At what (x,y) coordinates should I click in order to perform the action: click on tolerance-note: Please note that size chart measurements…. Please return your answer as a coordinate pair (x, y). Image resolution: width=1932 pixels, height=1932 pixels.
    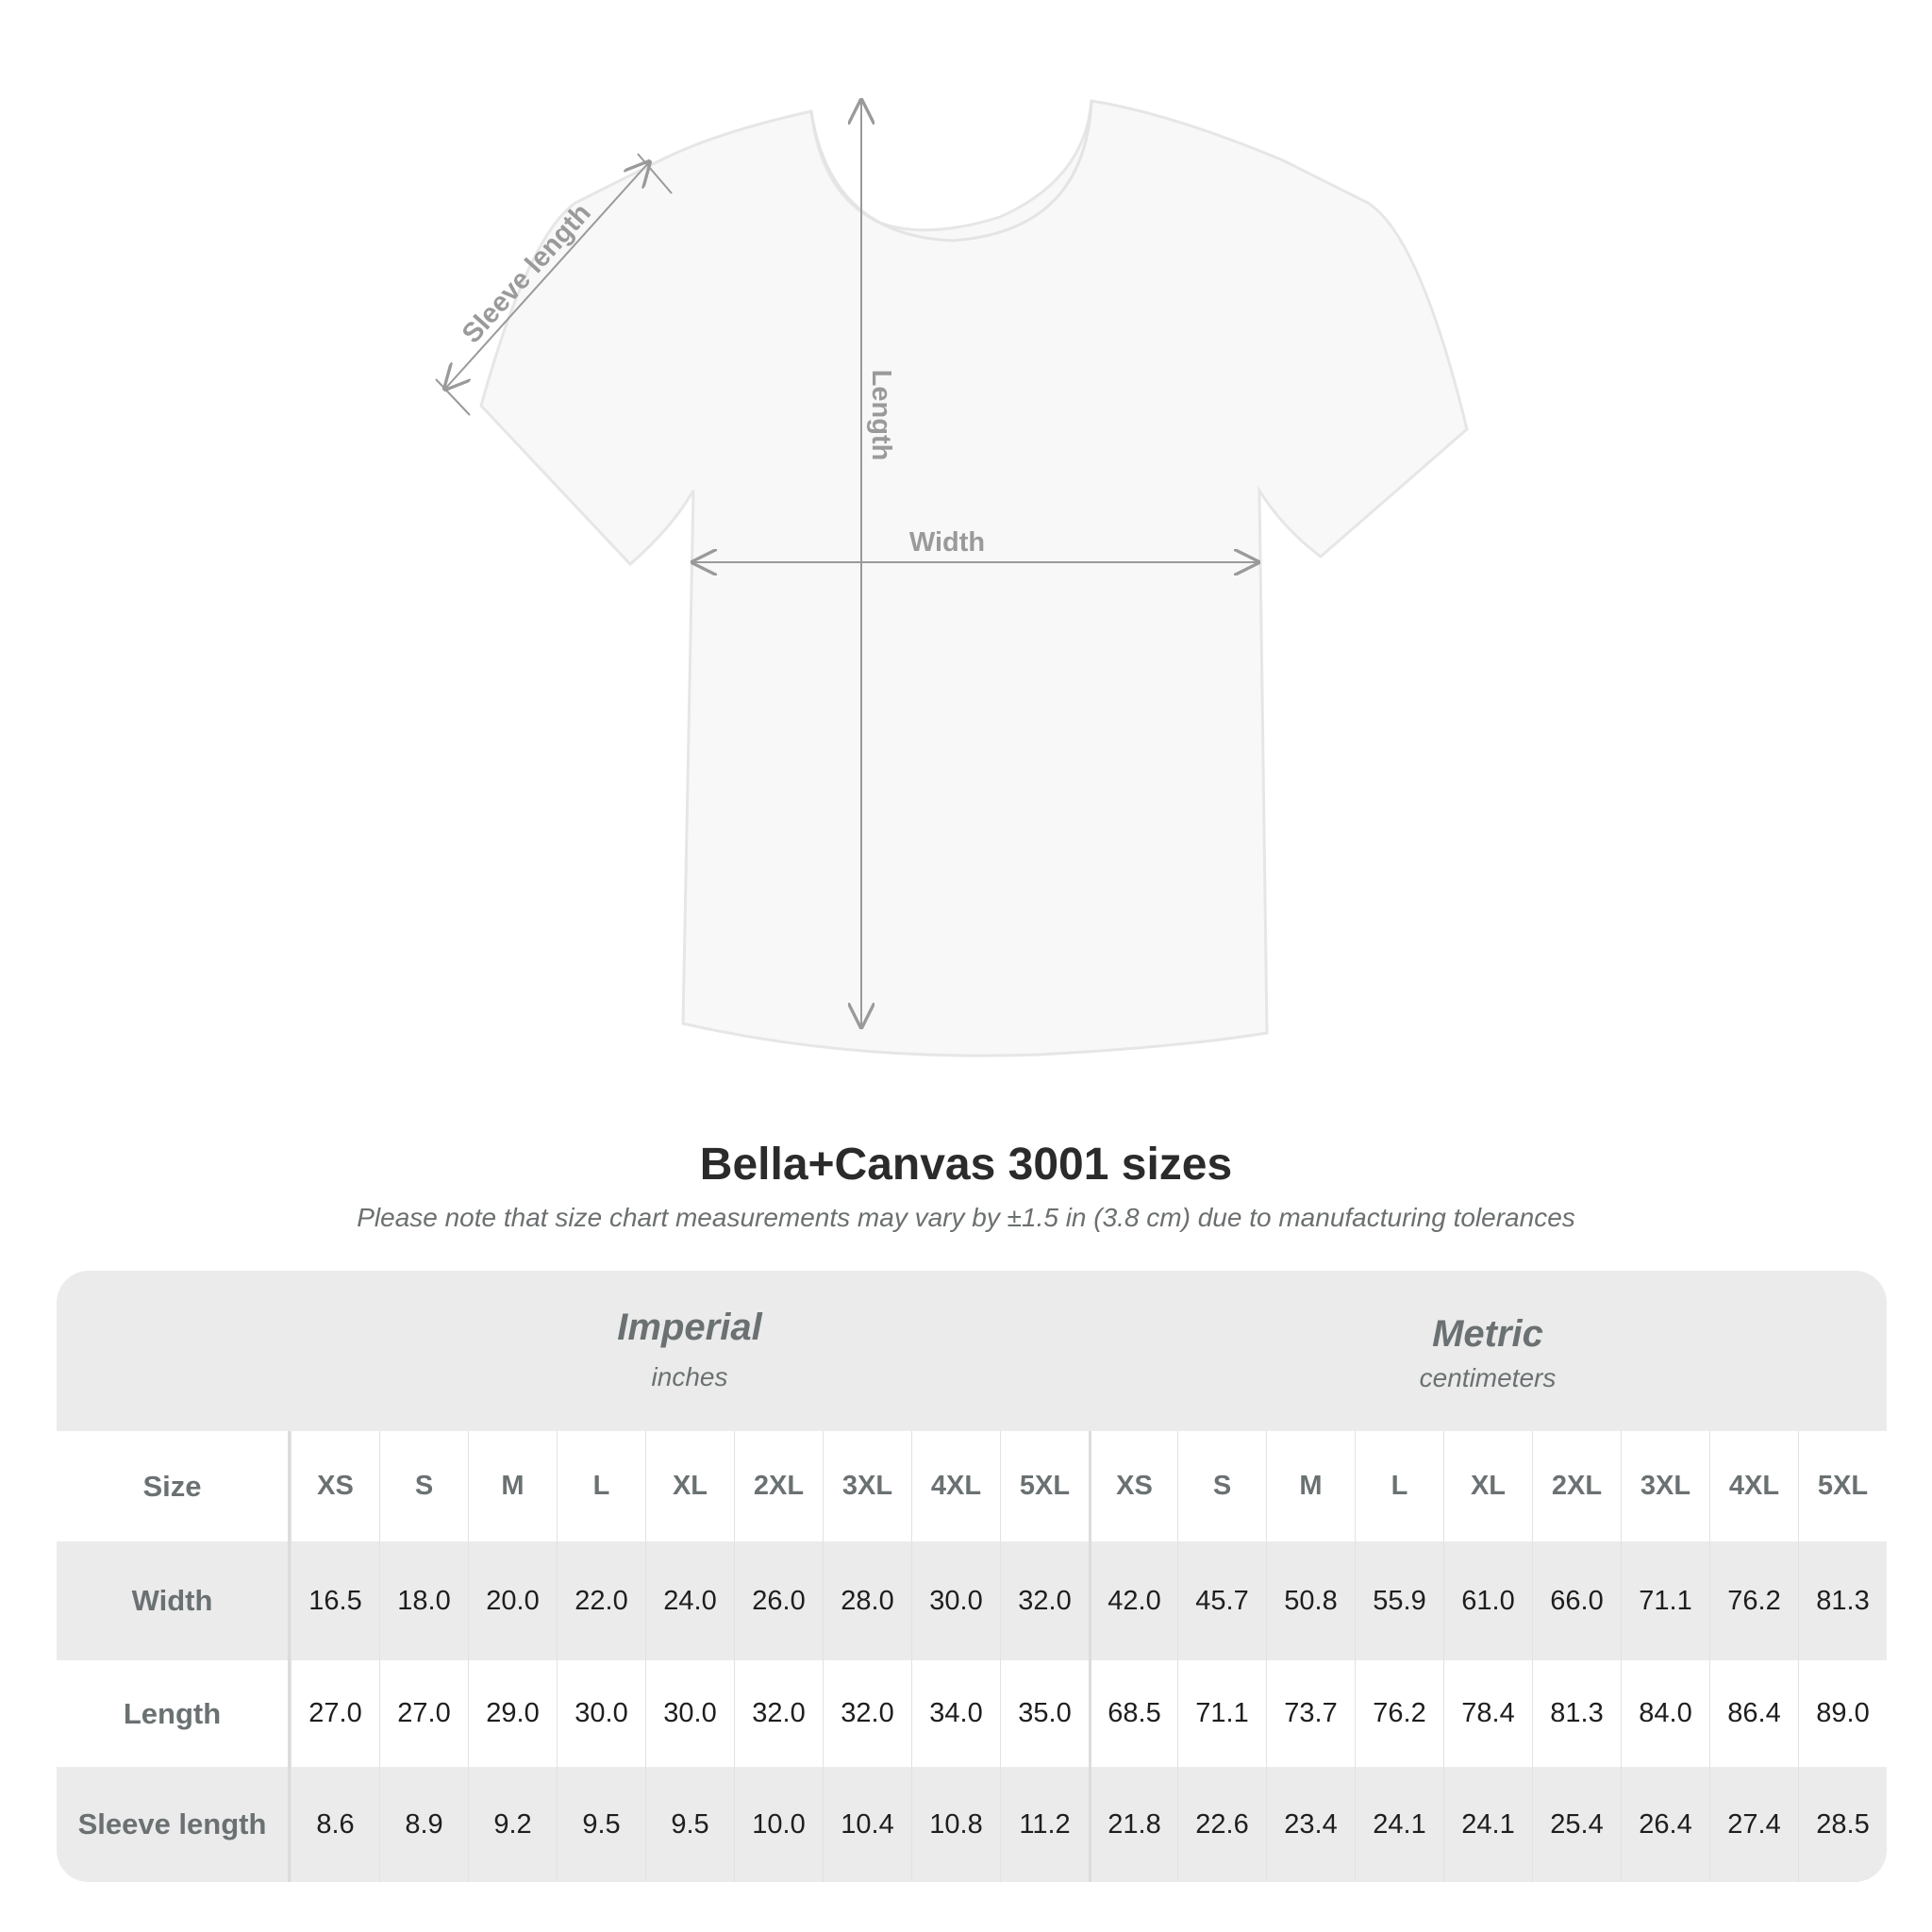
    Looking at the image, I should click on (966, 1217).